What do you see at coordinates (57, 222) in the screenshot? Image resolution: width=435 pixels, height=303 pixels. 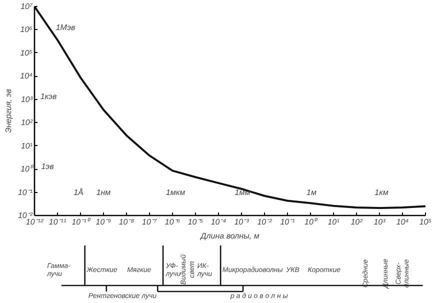 I see `x-tick-label: 10⁻¹¹` at bounding box center [57, 222].